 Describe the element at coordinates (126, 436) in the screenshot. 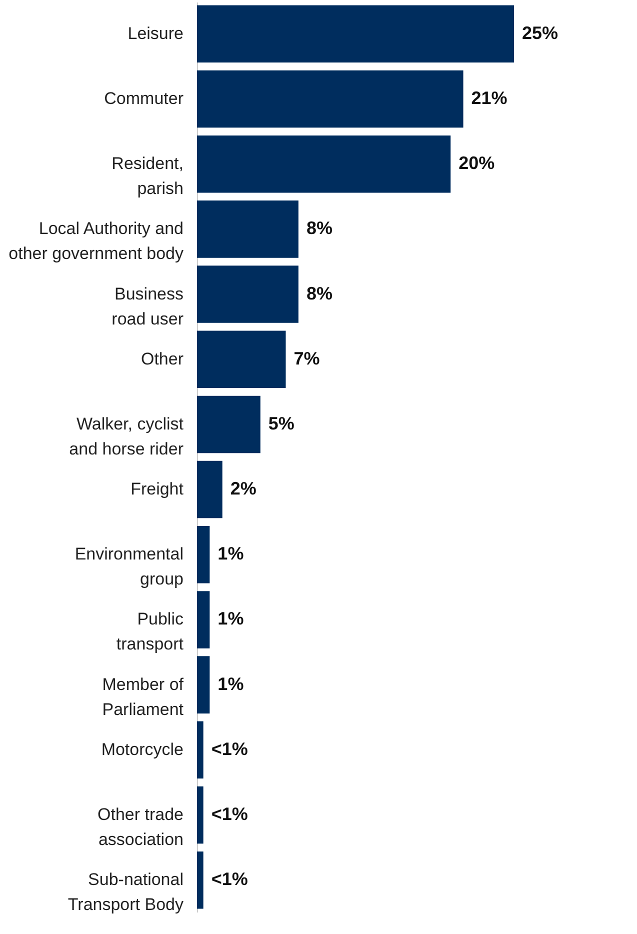

I see `y-tick-label: Walker, cyclist and horse rider` at that location.